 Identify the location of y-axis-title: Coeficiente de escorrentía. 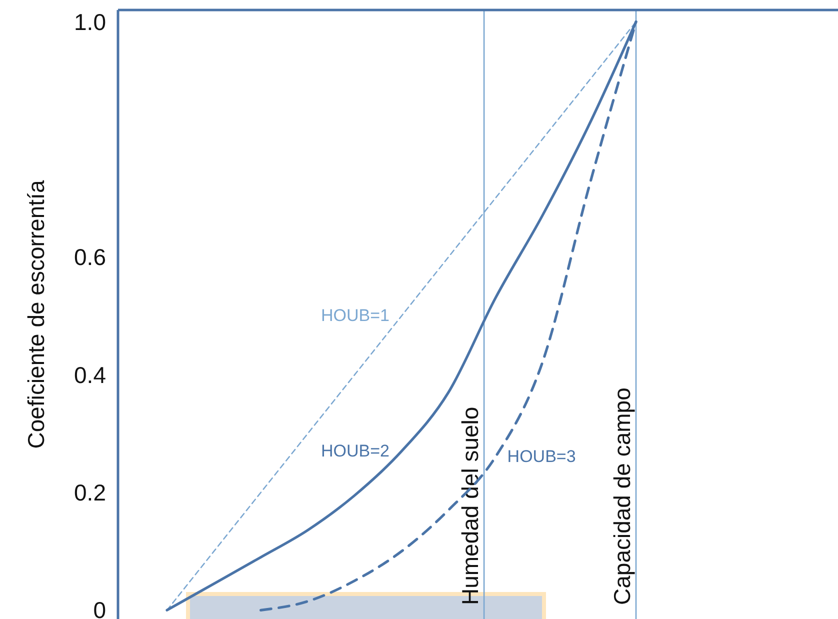
(36, 314).